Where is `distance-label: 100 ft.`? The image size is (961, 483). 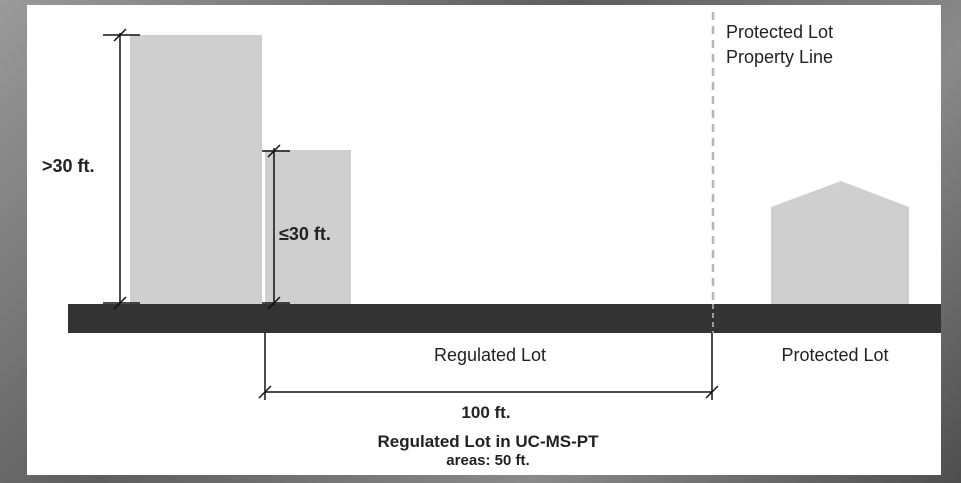 distance-label: 100 ft. is located at coordinates (485, 412).